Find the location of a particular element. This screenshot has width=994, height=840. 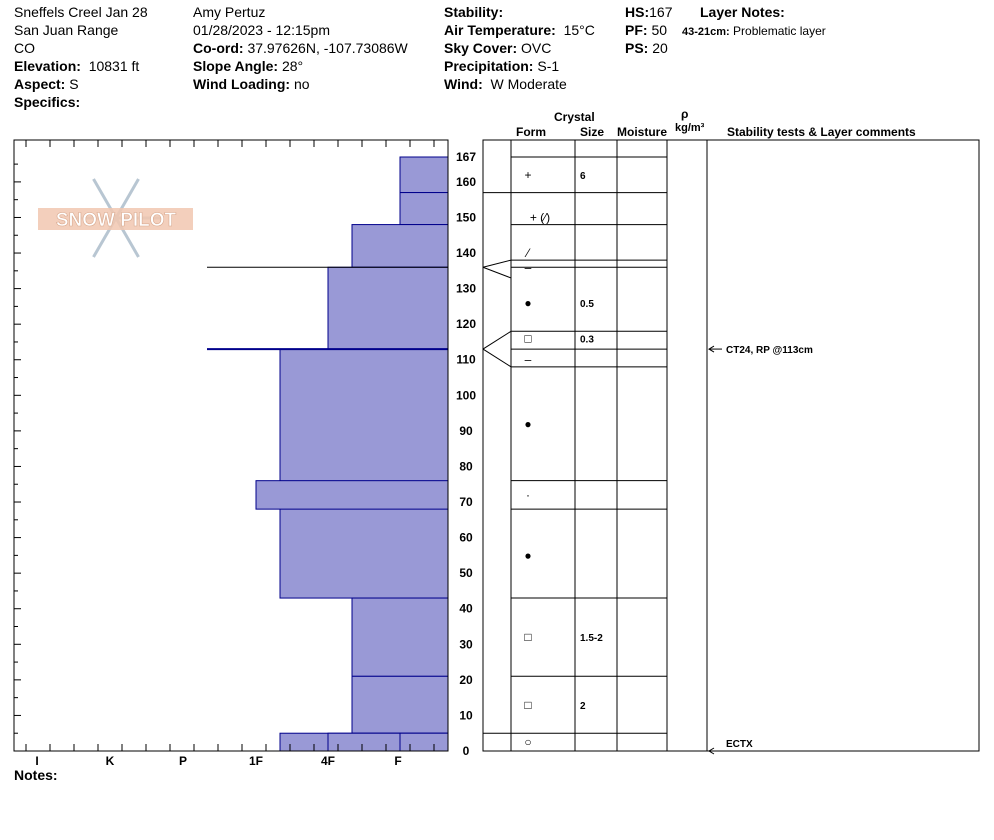

slope-row: Slope Angle: 28° is located at coordinates (248, 66).